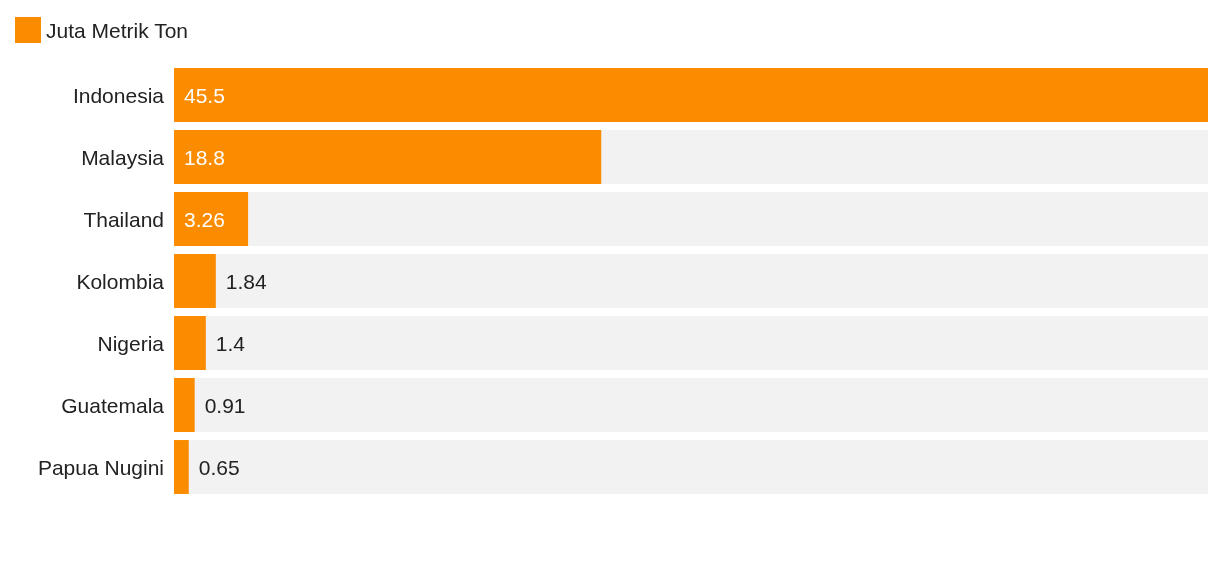  Describe the element at coordinates (204, 157) in the screenshot. I see `data-label: 18.8` at that location.